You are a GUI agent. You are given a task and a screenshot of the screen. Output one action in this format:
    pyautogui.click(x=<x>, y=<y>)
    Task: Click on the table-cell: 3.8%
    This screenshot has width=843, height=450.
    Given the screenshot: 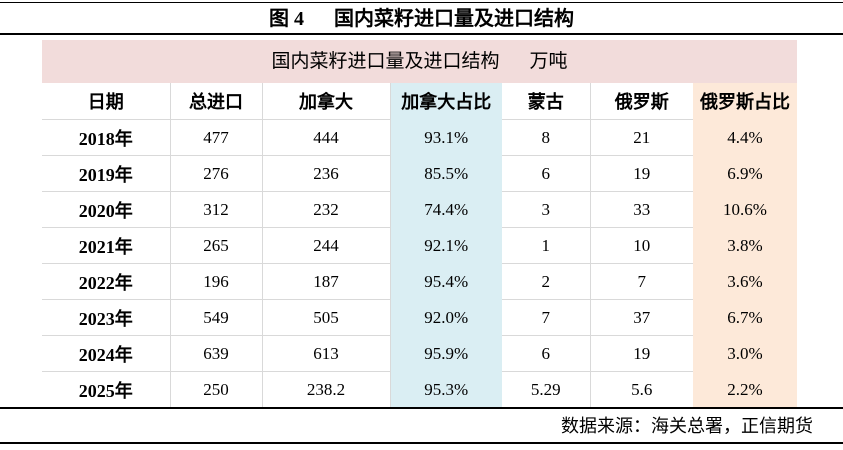 What is the action you would take?
    pyautogui.click(x=745, y=245)
    